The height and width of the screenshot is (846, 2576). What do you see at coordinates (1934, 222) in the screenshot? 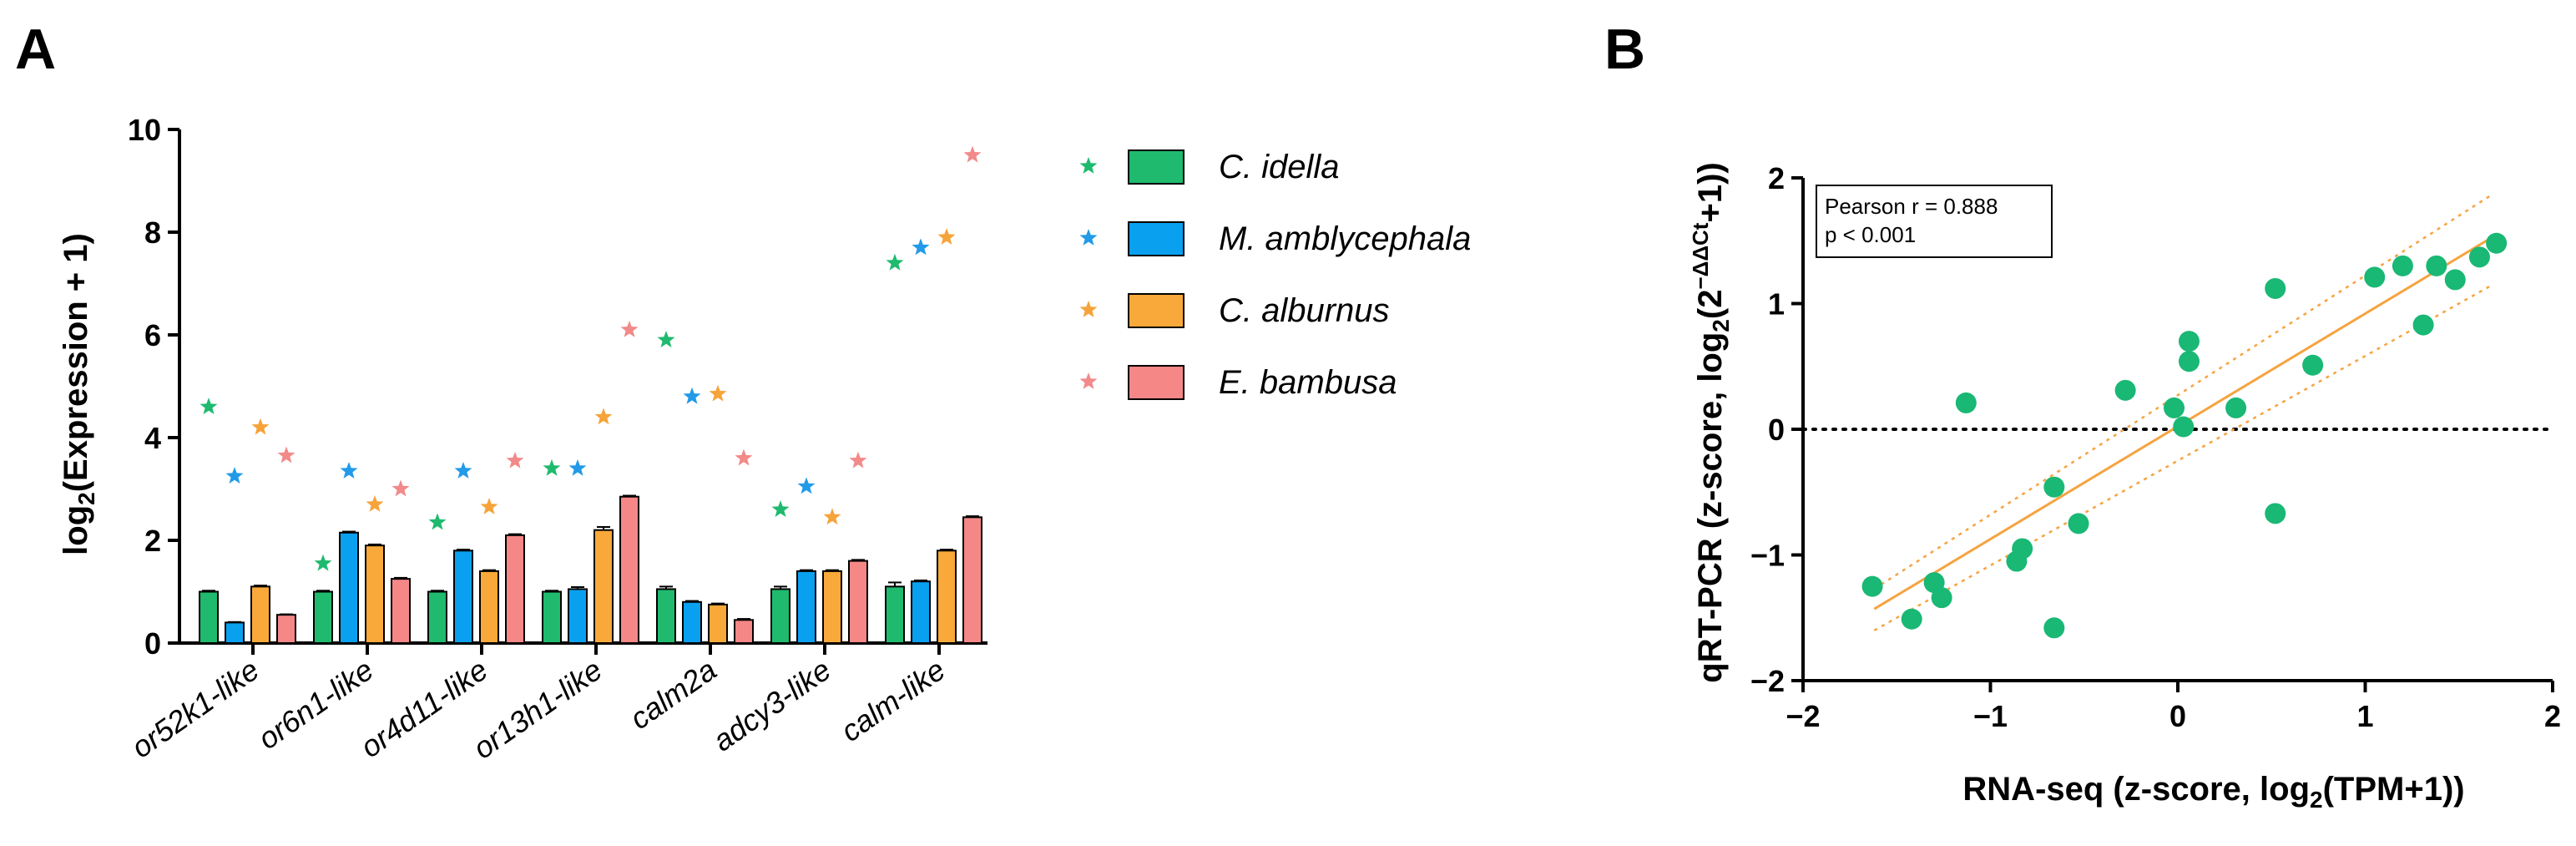
I see `stats-box: Pearson r = 0.888 p < 0.001` at bounding box center [1934, 222].